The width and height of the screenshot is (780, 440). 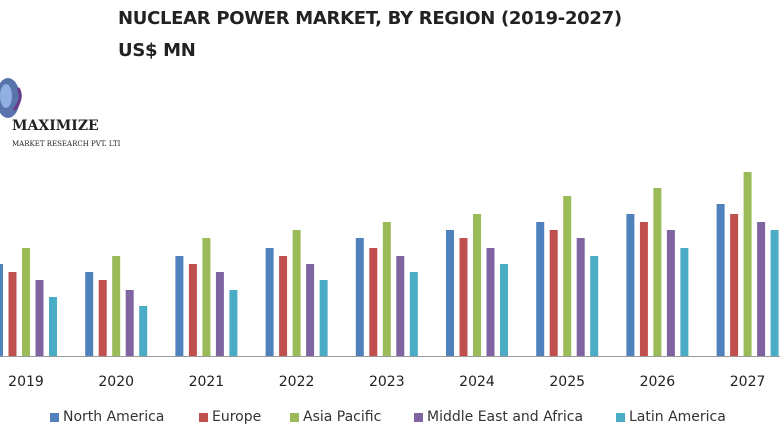 What do you see at coordinates (143, 331) in the screenshot?
I see `bar-latin-america-2020` at bounding box center [143, 331].